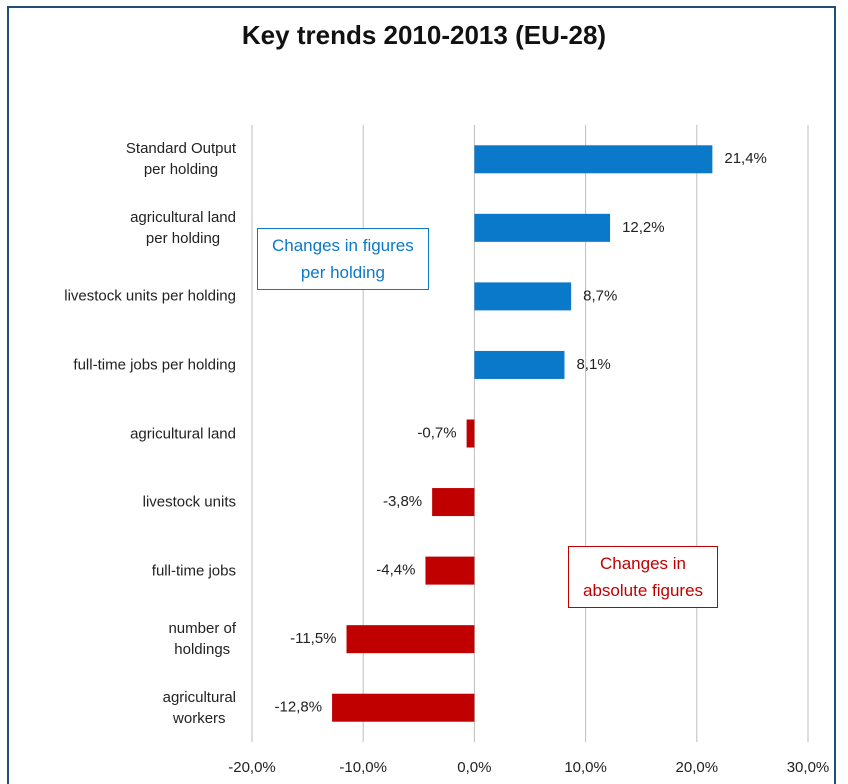 Image resolution: width=848 pixels, height=784 pixels. I want to click on chart-title: Key trends 2010-2013 (EU-28), so click(424, 35).